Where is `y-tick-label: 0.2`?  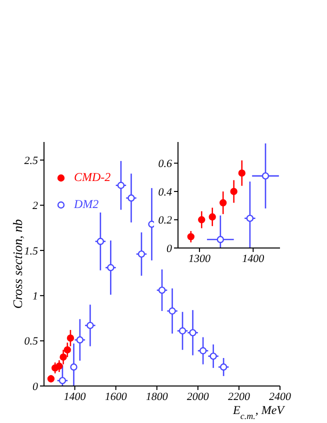 y-tick-label: 0.2 is located at coordinates (165, 220).